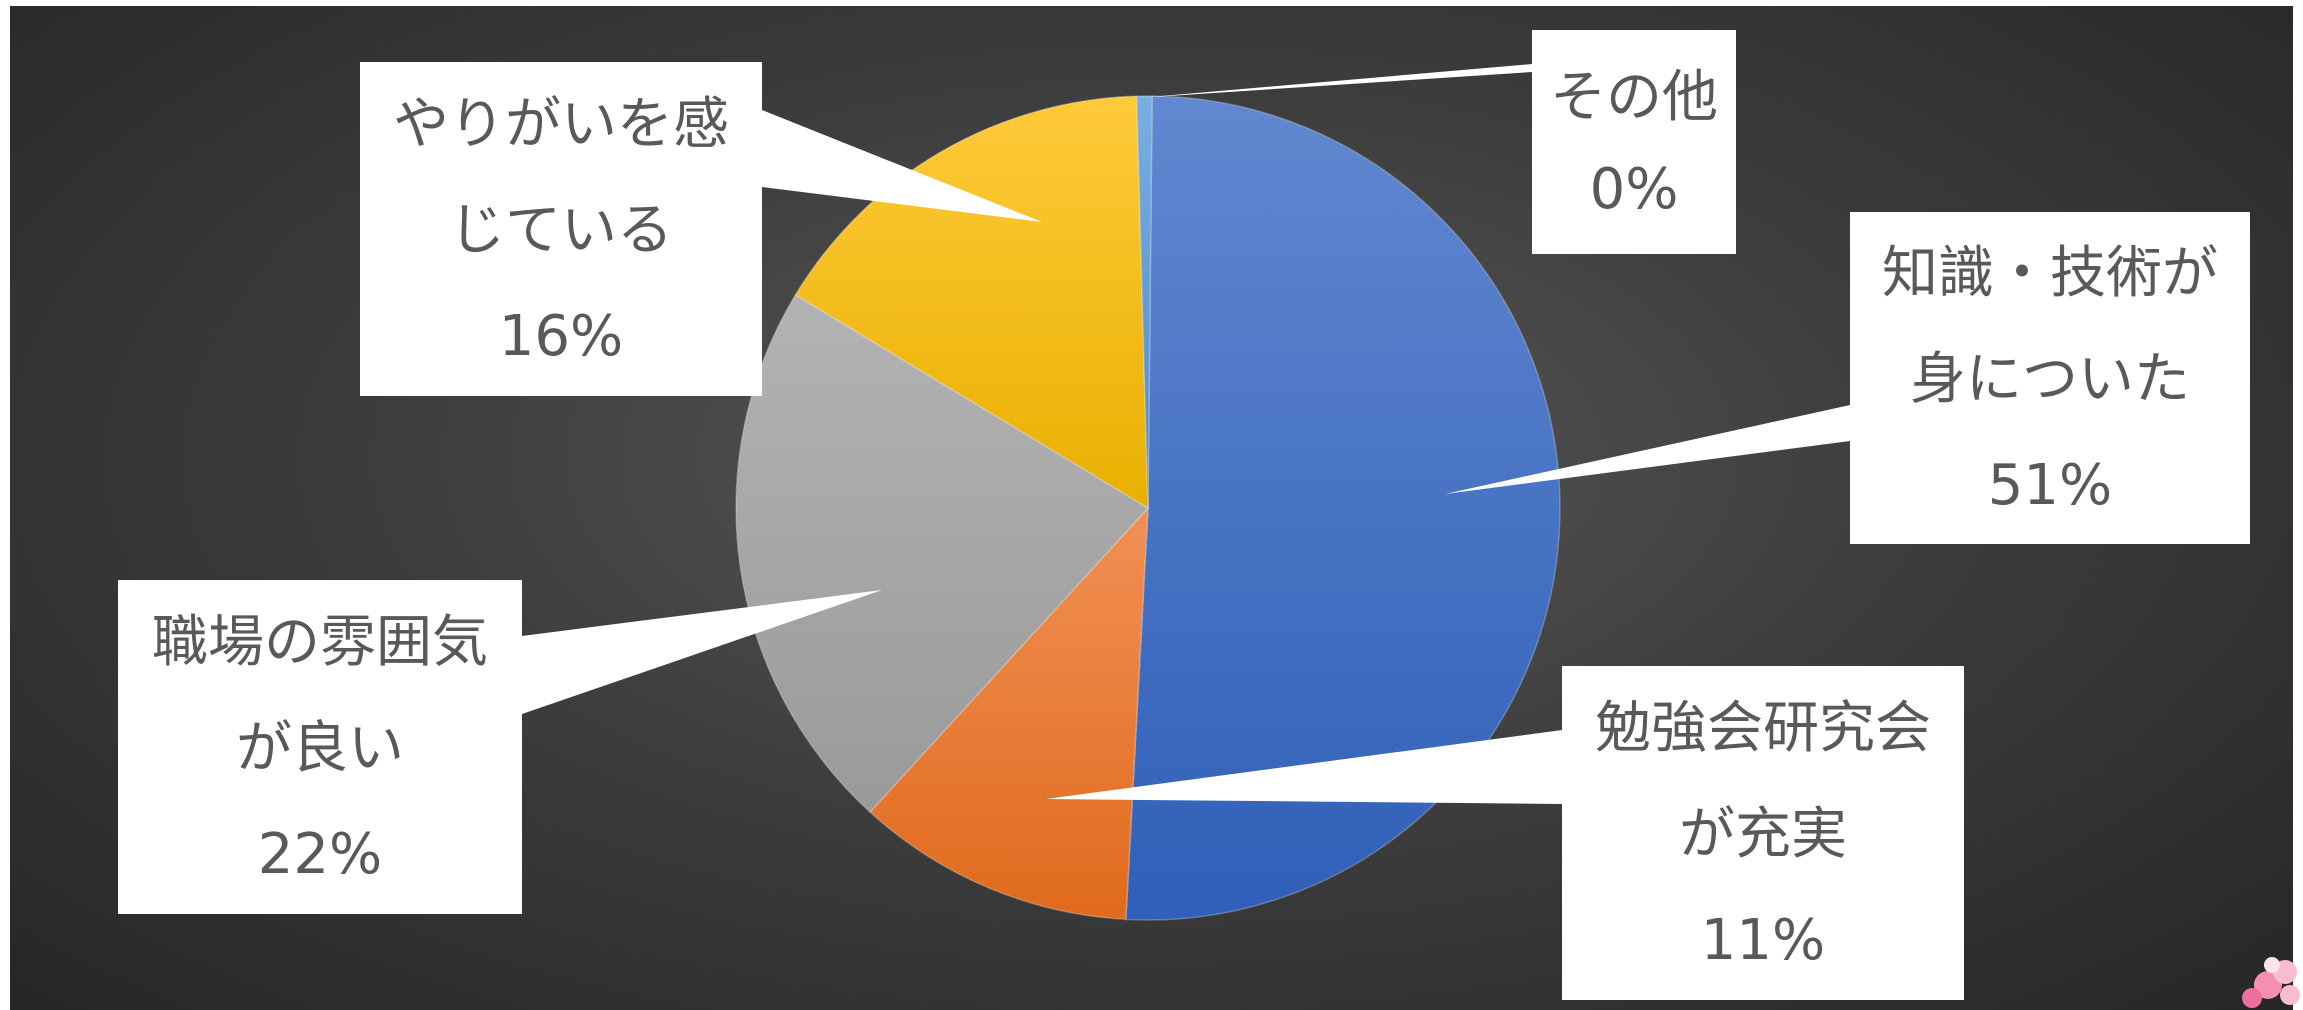 The image size is (2303, 1010). I want to click on flower-icon, so click(2271, 982).